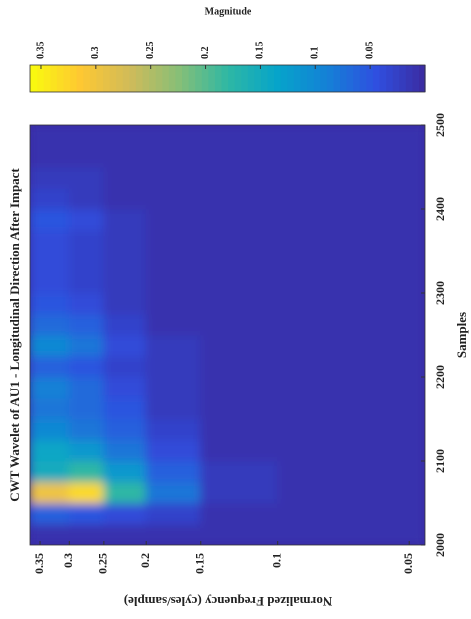 The height and width of the screenshot is (619, 471). I want to click on y-tick-label: 0.2, so click(145, 560).